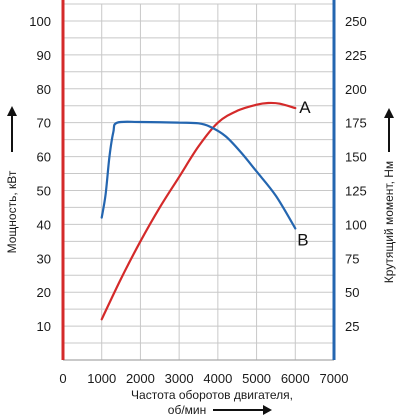 This screenshot has width=400, height=419. Describe the element at coordinates (140, 378) in the screenshot. I see `x-tick-label: 2000` at that location.